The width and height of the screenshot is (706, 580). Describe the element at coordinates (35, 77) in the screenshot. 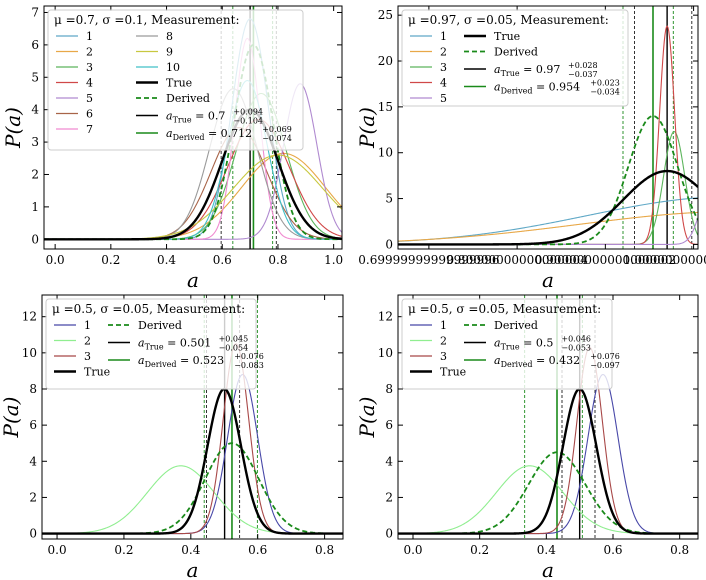

I see `y-tick-label: 5` at that location.